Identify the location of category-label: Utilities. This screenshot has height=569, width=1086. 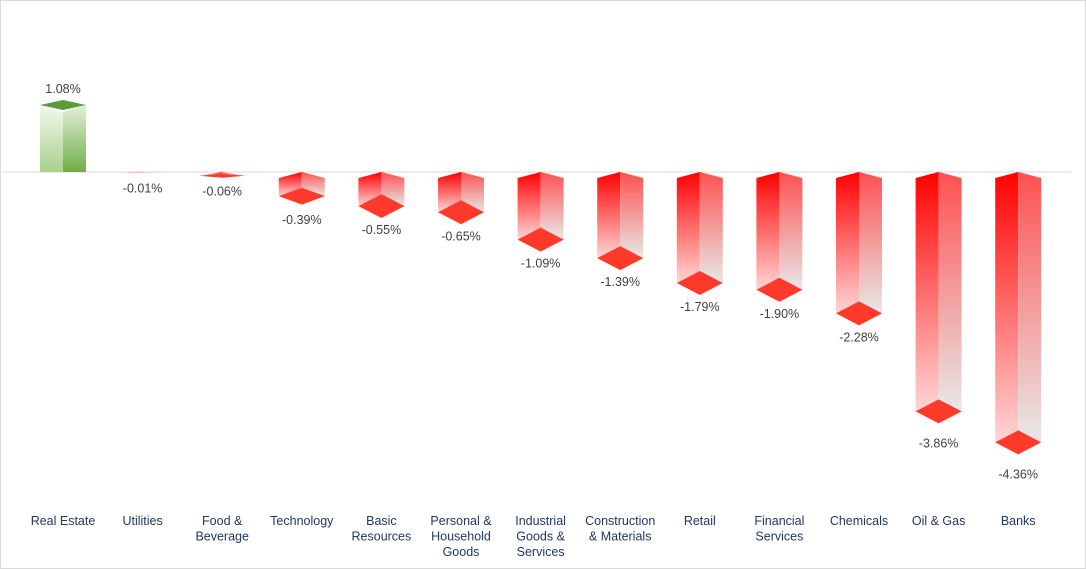
(142, 521).